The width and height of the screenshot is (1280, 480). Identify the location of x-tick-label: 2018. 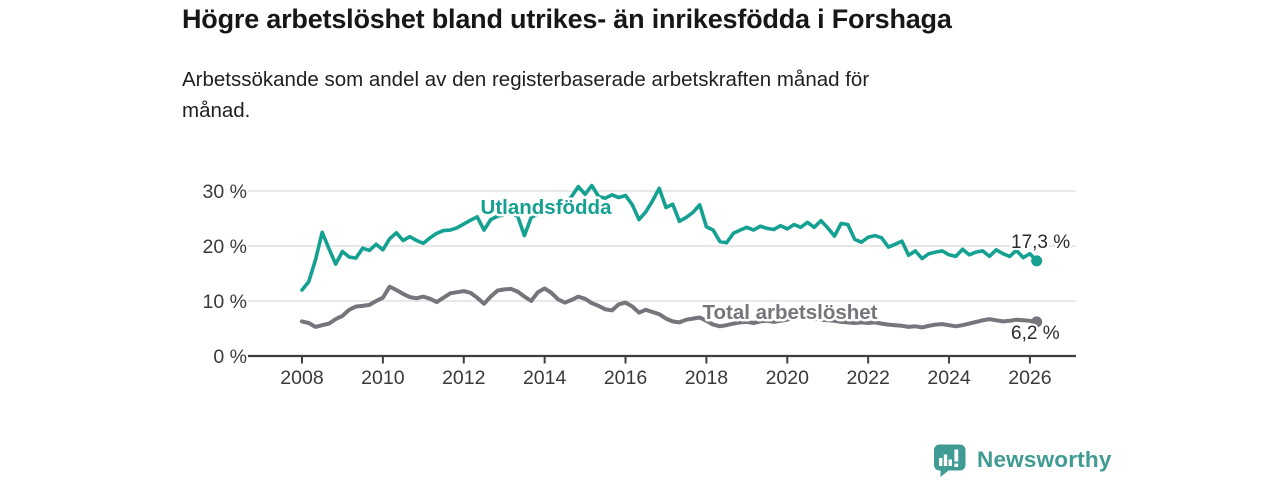
(706, 378).